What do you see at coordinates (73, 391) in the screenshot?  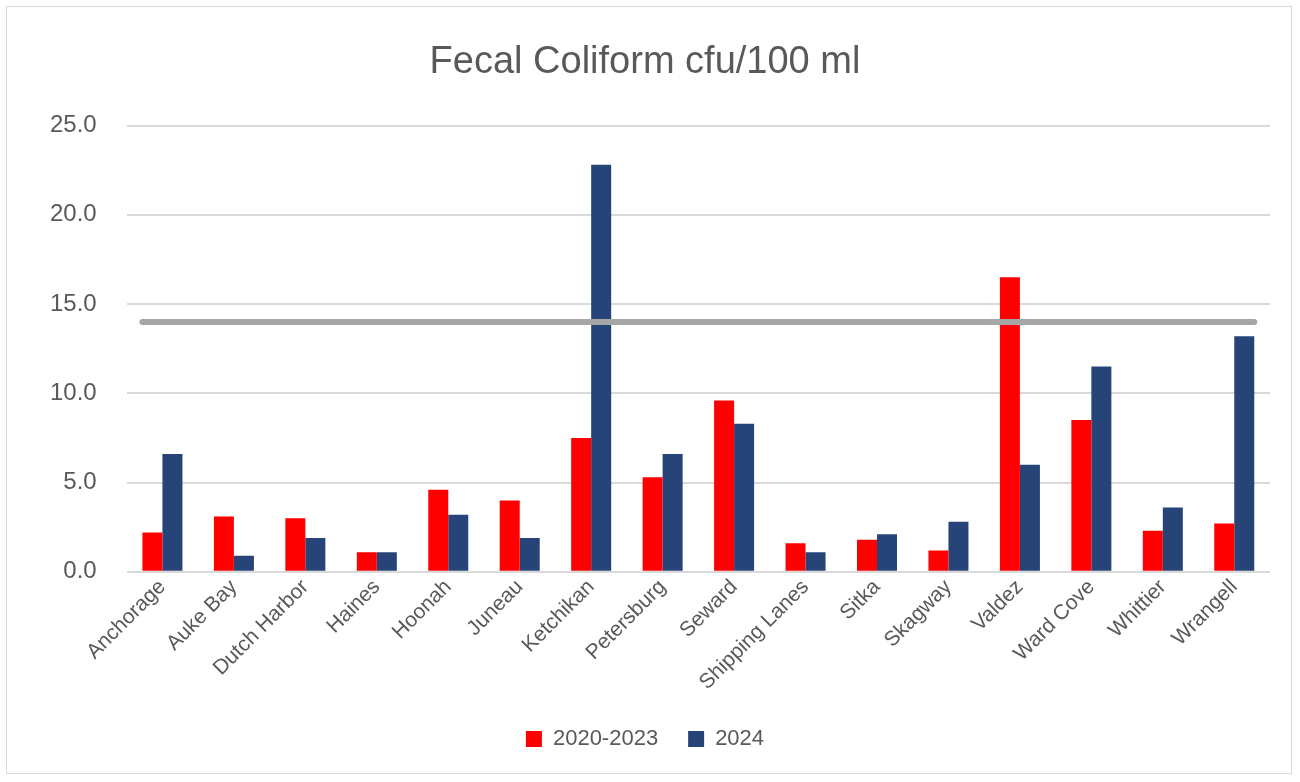 I see `y-tick-label: 10.0` at bounding box center [73, 391].